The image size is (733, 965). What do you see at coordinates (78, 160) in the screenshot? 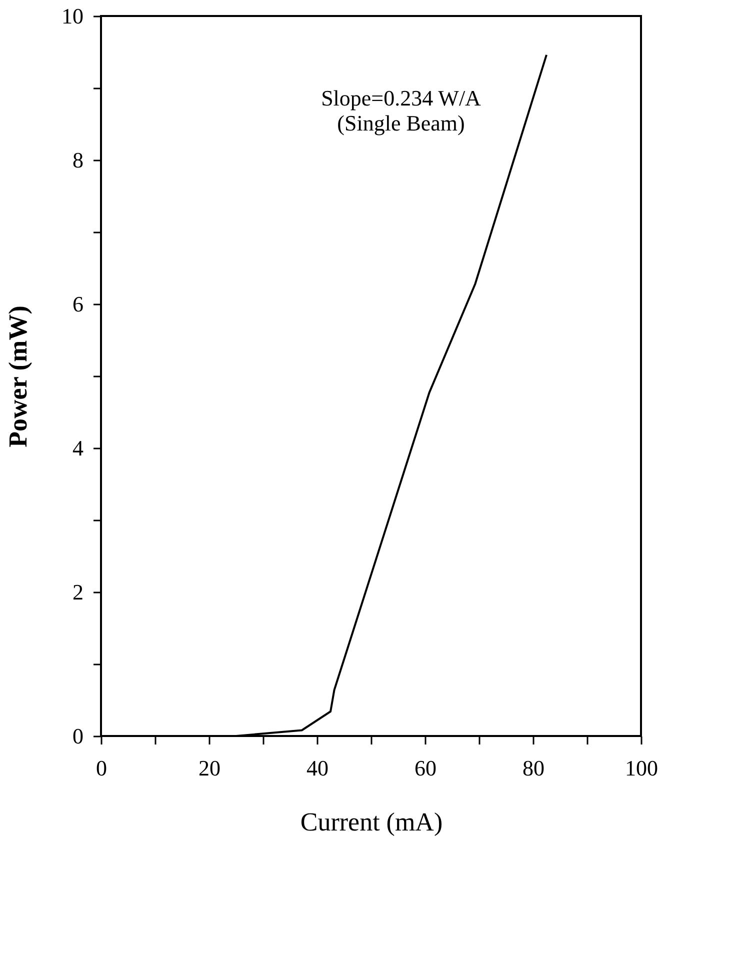
I see `y-tick-label: 8` at bounding box center [78, 160].